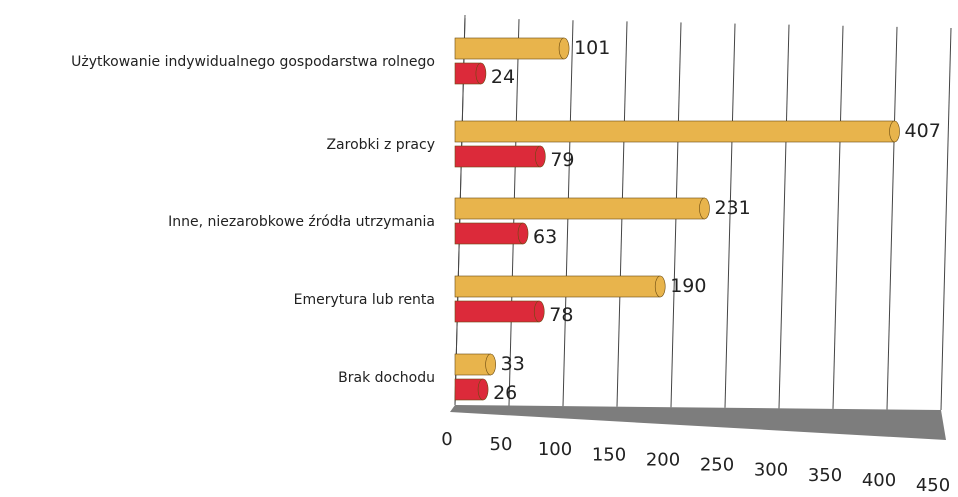 This screenshot has width=958, height=497. I want to click on category-label: Emerytura lub renta, so click(364, 300).